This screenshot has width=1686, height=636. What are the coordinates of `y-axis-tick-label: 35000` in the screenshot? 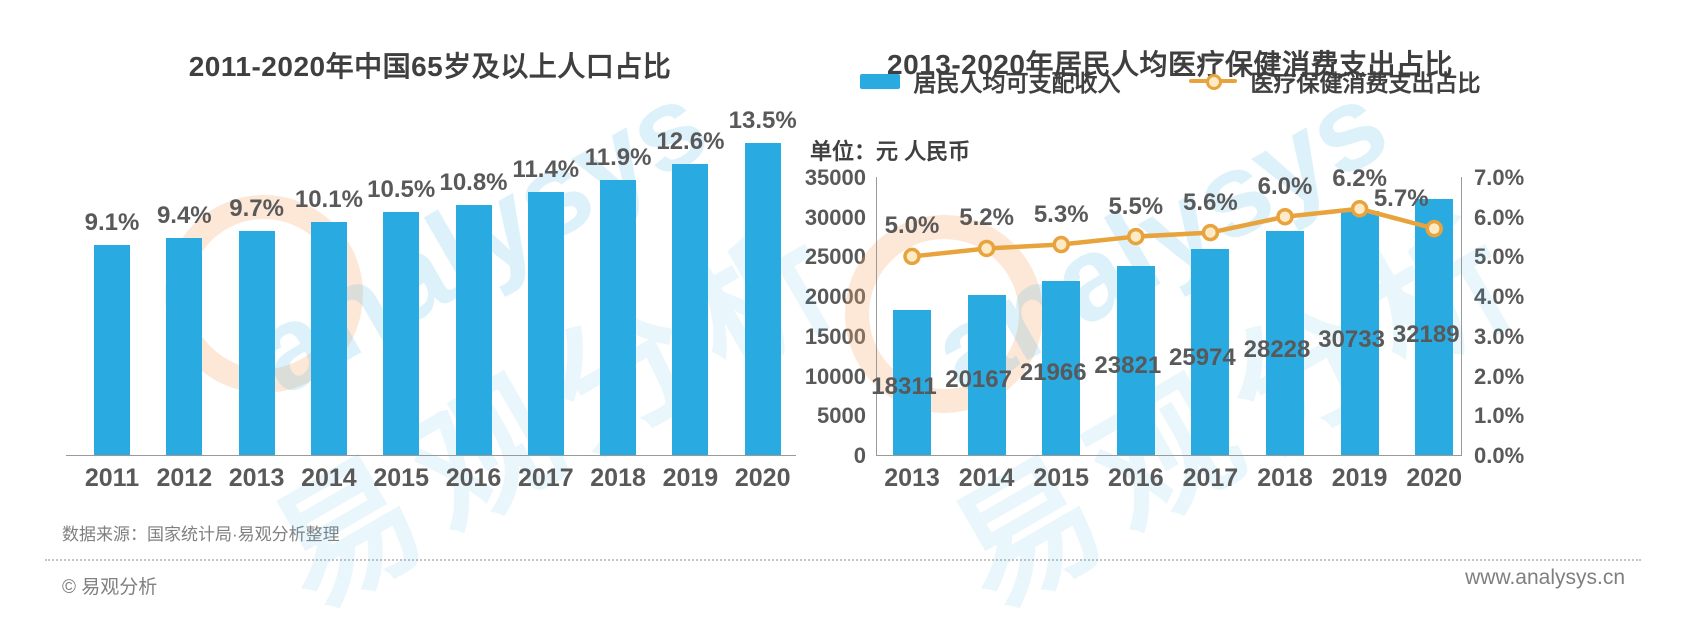 It's located at (835, 177).